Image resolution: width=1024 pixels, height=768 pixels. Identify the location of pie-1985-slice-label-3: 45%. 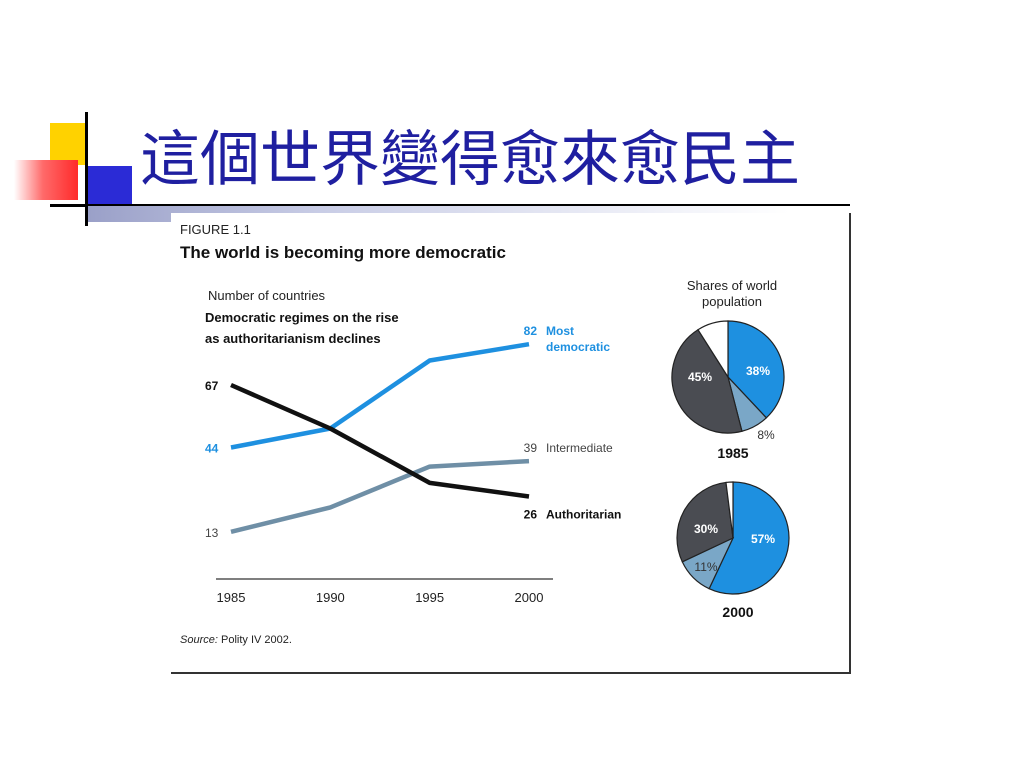
(700, 377).